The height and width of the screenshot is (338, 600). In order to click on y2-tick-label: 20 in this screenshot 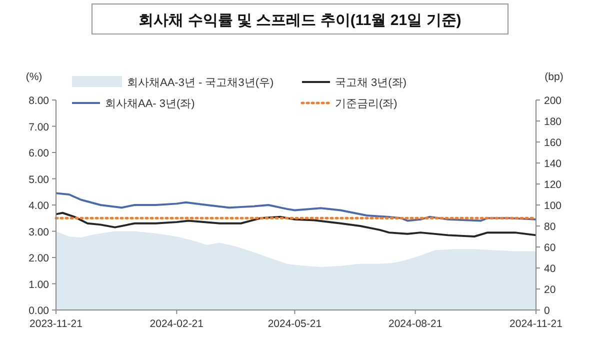, I will do `click(550, 290)`.